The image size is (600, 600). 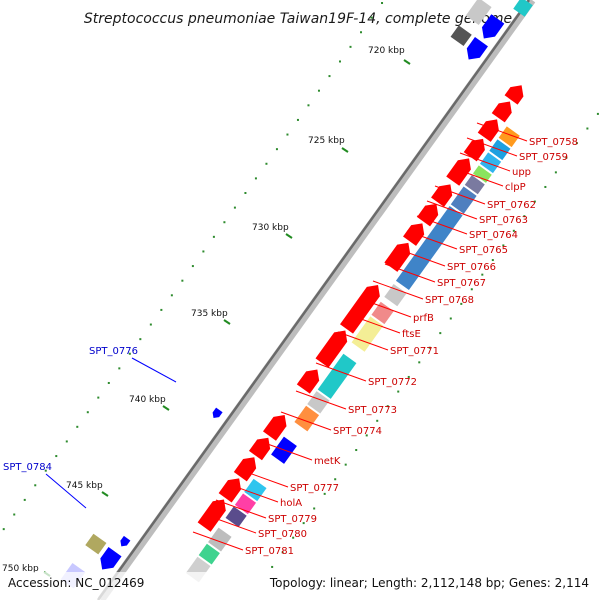 I want to click on axis-tick-725: 725 kbp, so click(x=328, y=144).